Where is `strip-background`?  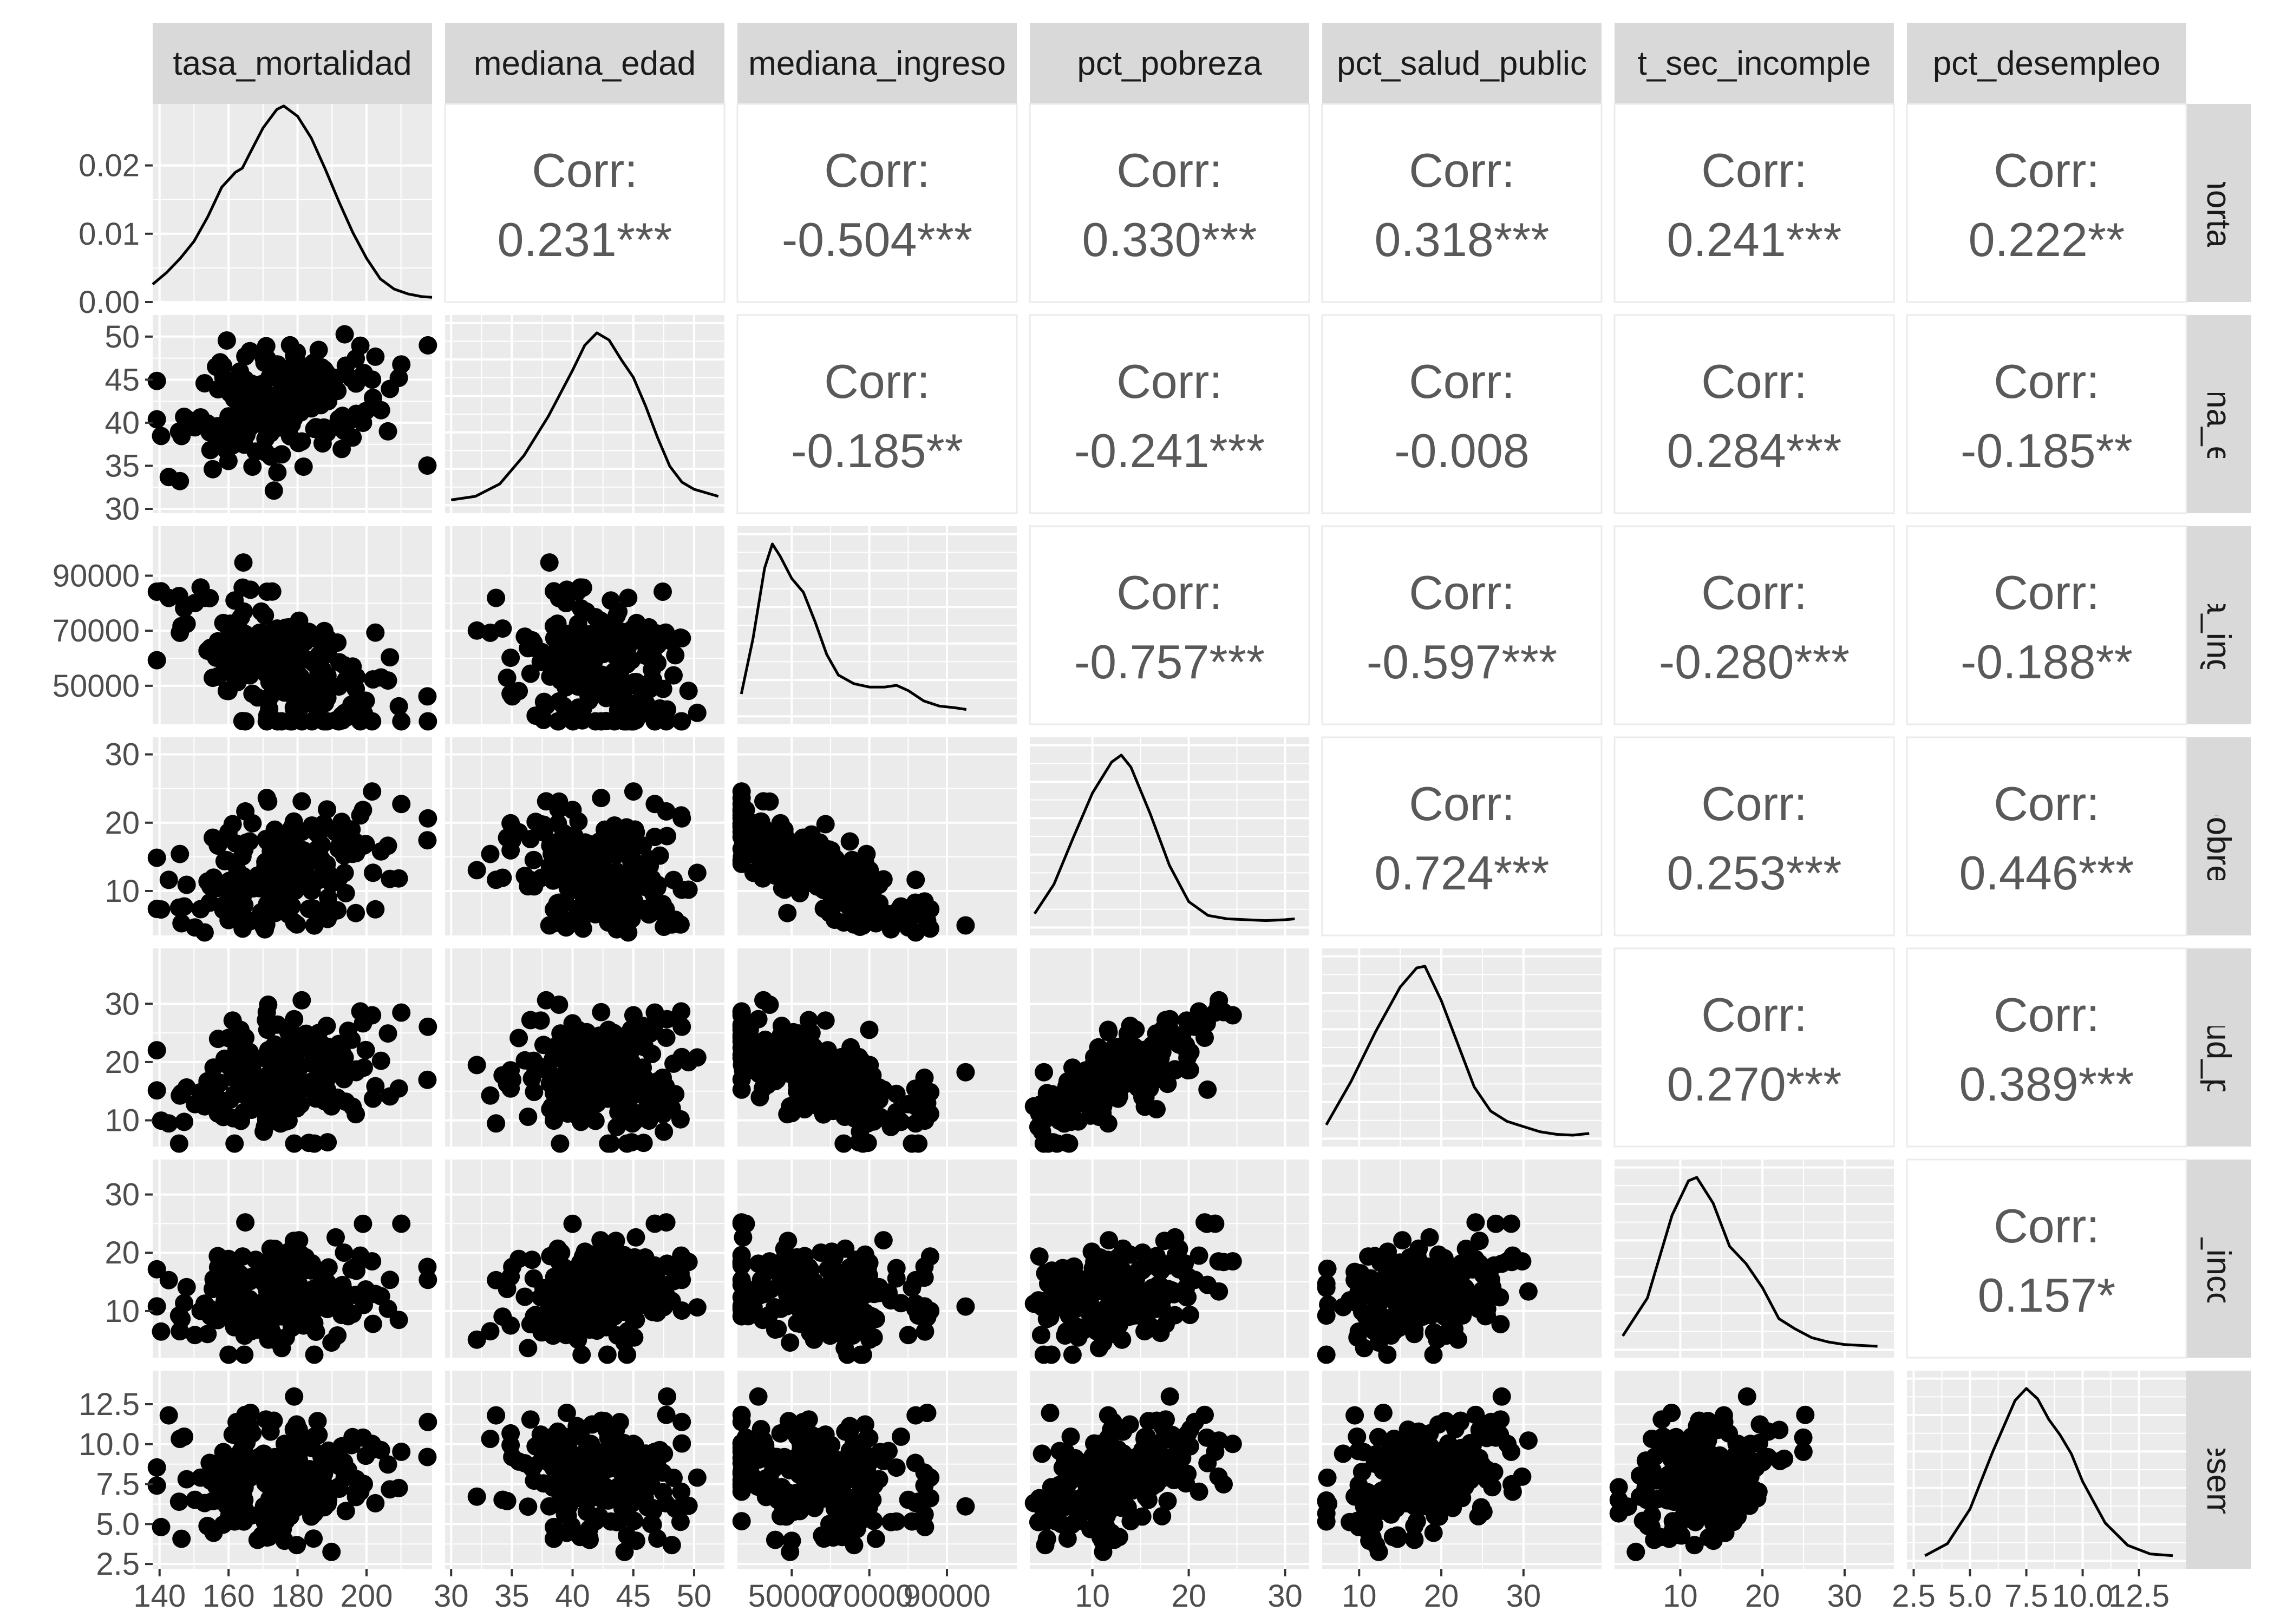
strip-background is located at coordinates (1462, 64).